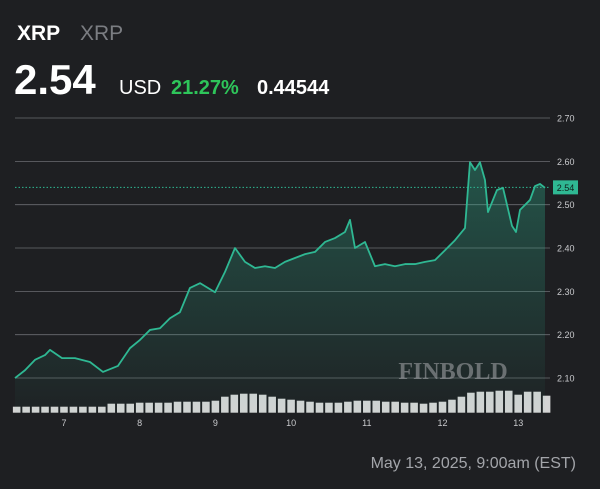  I want to click on y-tick-label: 2.40, so click(566, 249).